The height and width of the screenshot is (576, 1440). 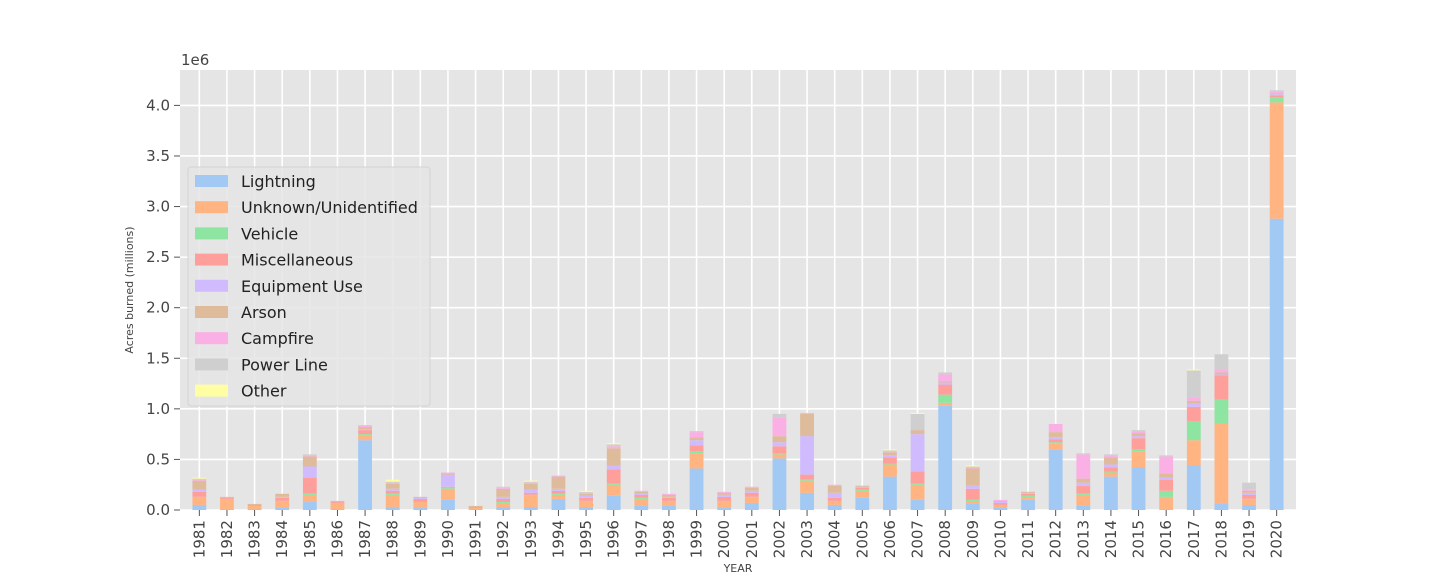 What do you see at coordinates (1139, 539) in the screenshot?
I see `x-tick-label: 2015` at bounding box center [1139, 539].